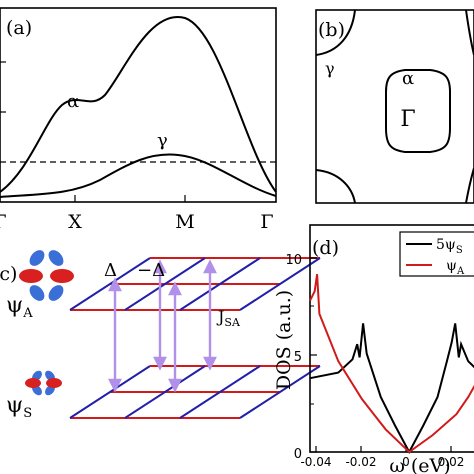 Image resolution: width=474 pixels, height=474 pixels. Describe the element at coordinates (162, 140) in the screenshot. I see `band-label-gamma: γ` at that location.